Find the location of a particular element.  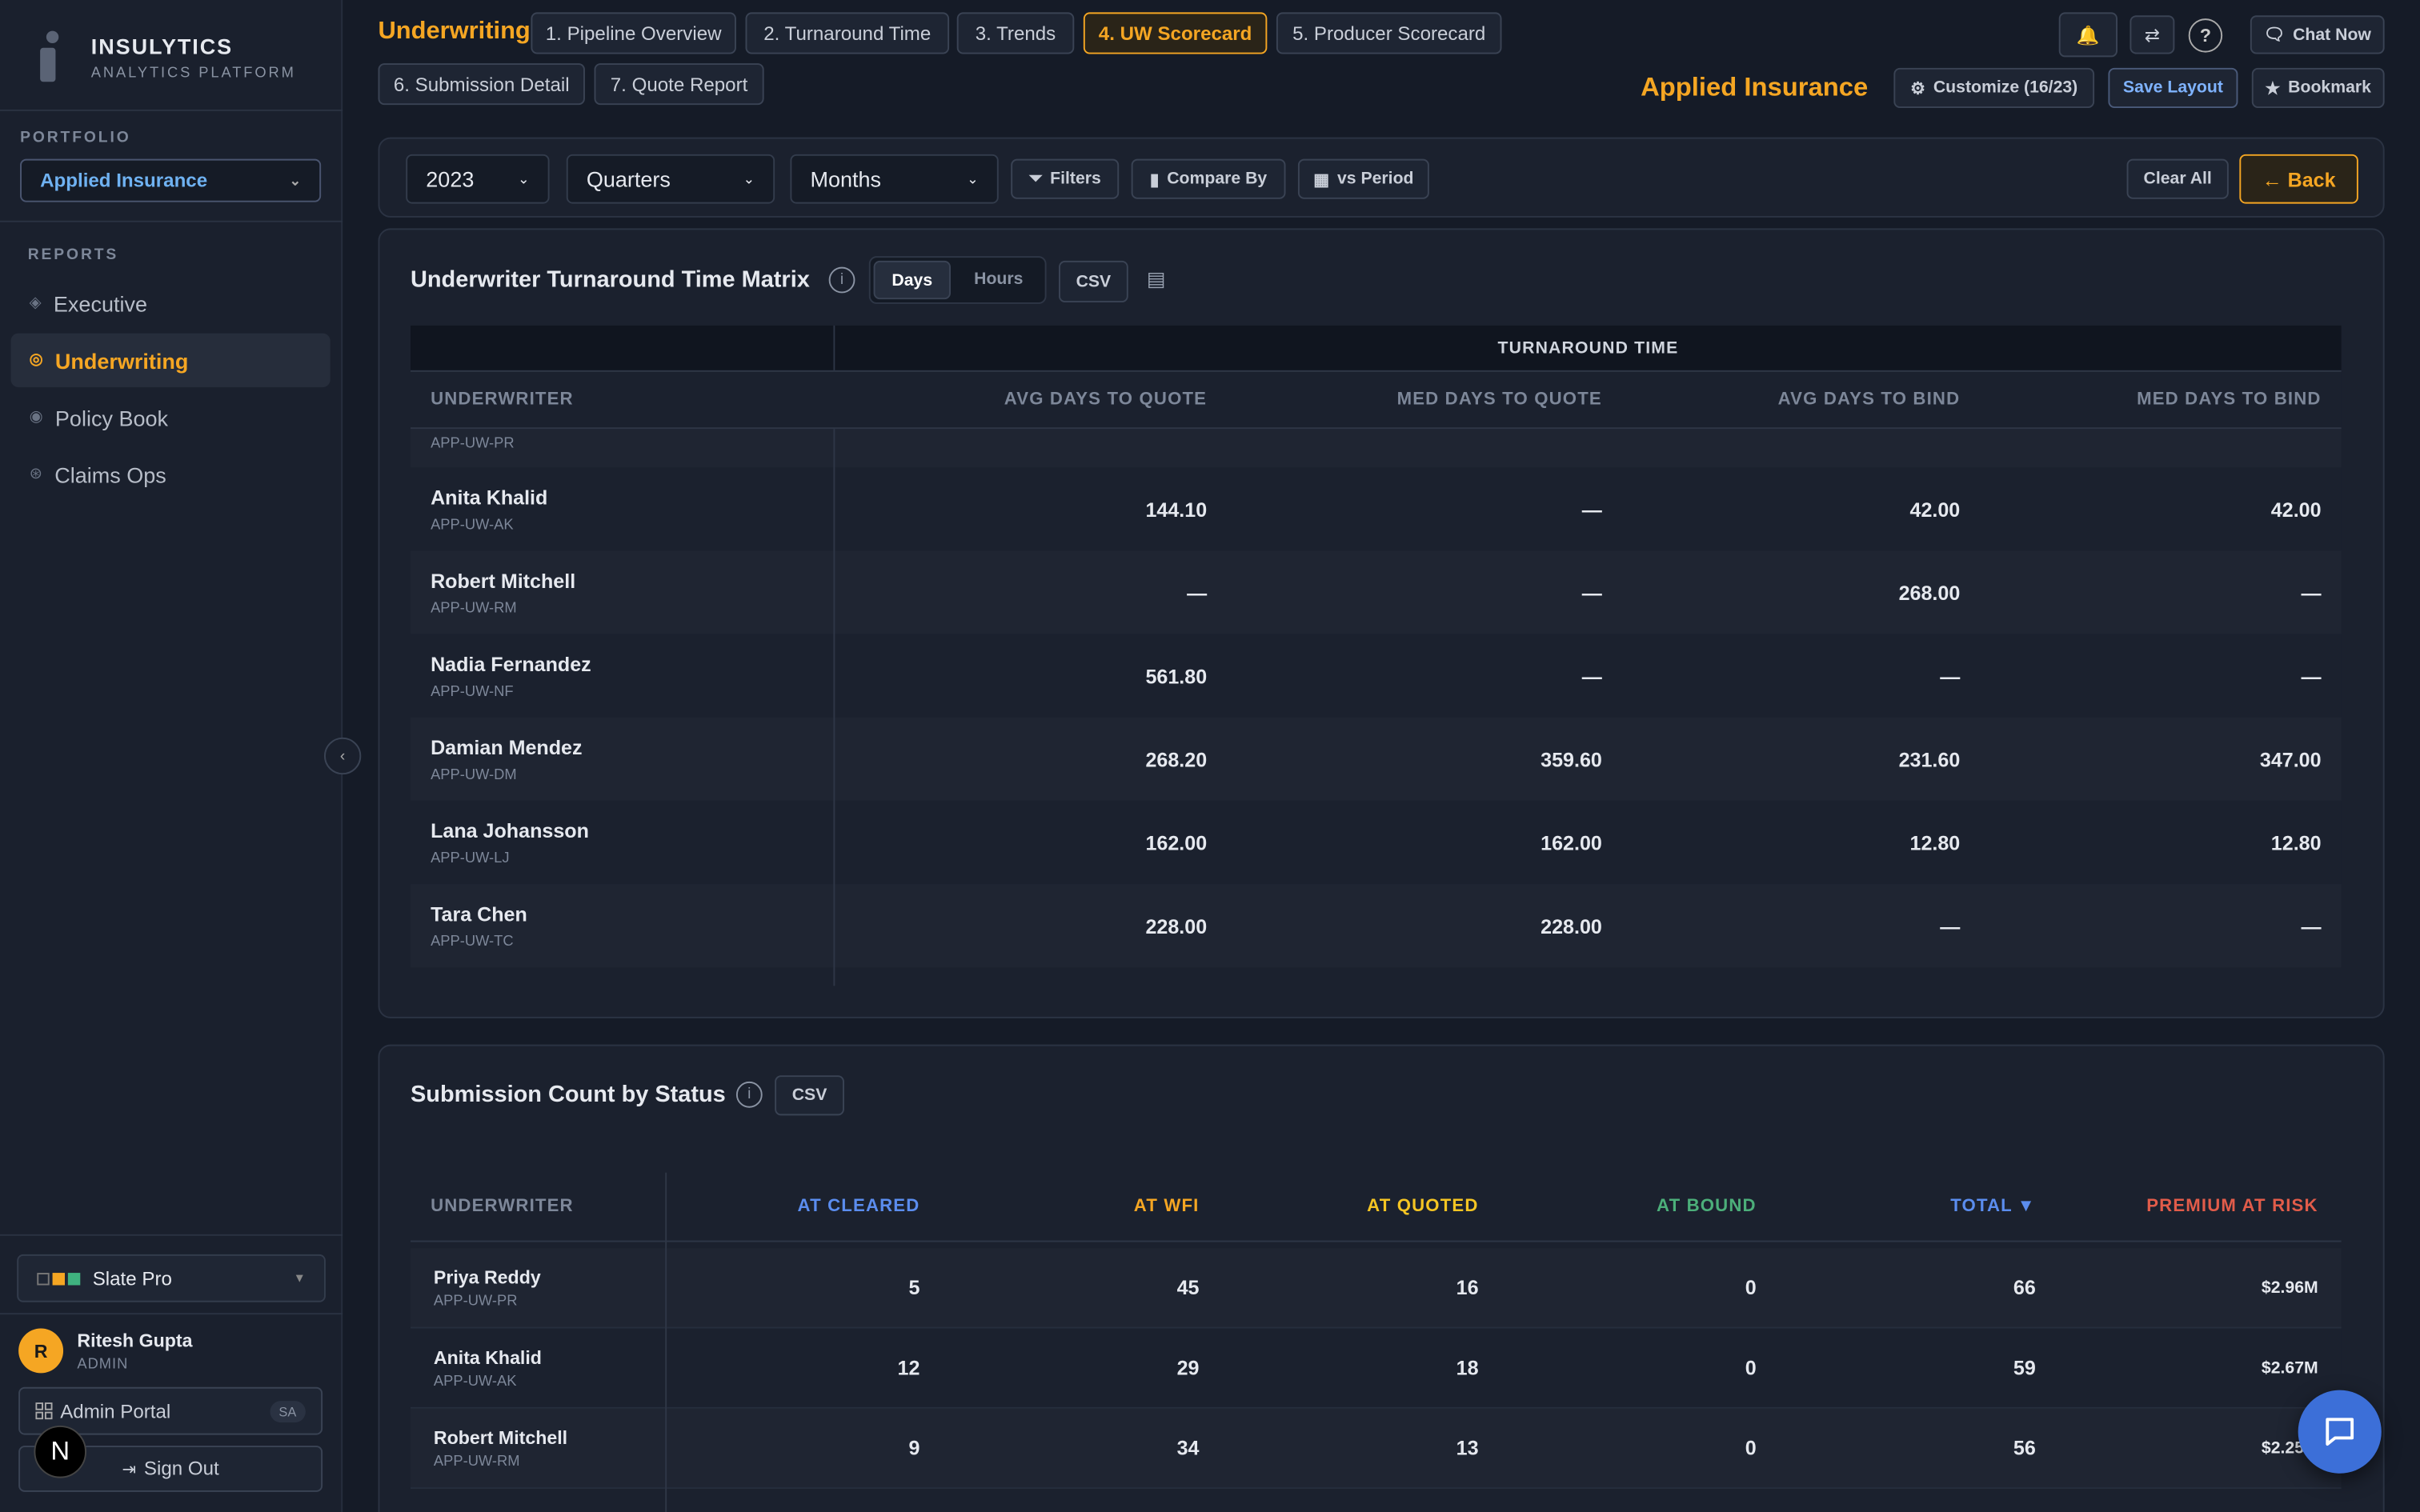

months-value: Months is located at coordinates (846, 179).